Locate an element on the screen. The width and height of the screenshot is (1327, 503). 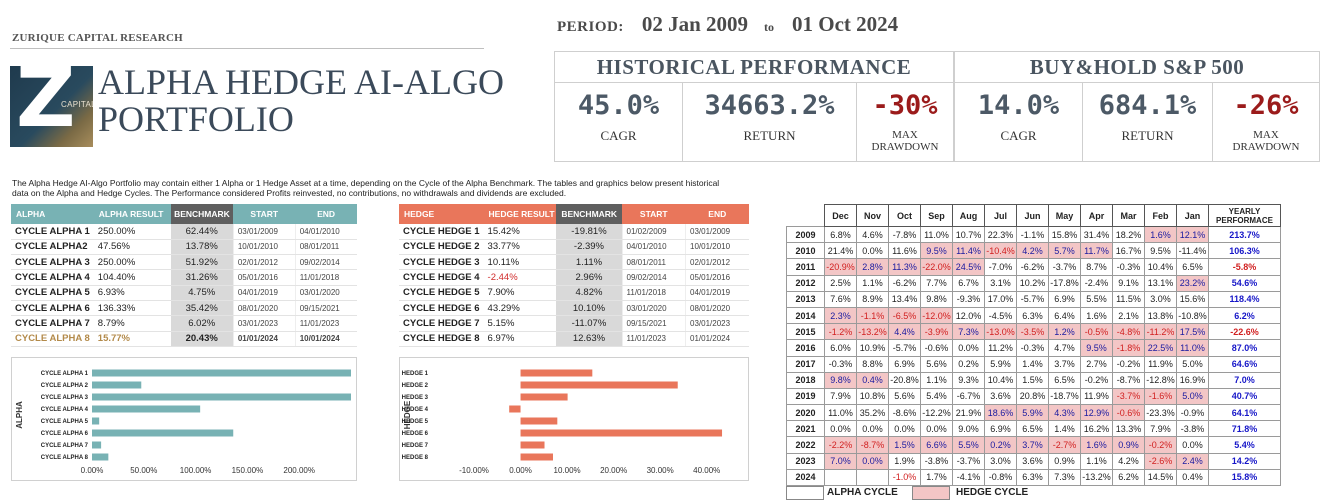
company-logo: Z CAPITAL is located at coordinates (51, 106).